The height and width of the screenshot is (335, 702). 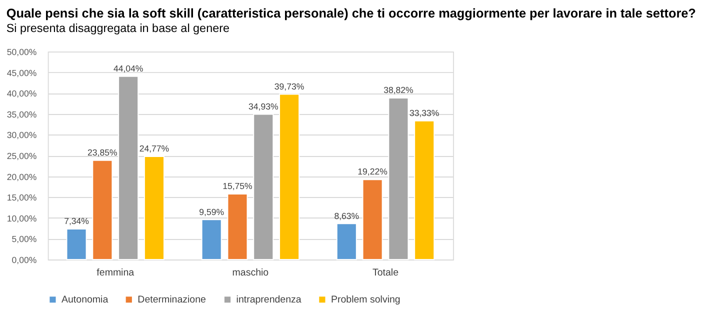 What do you see at coordinates (21, 218) in the screenshot?
I see `y-tick-label: 10,00%` at bounding box center [21, 218].